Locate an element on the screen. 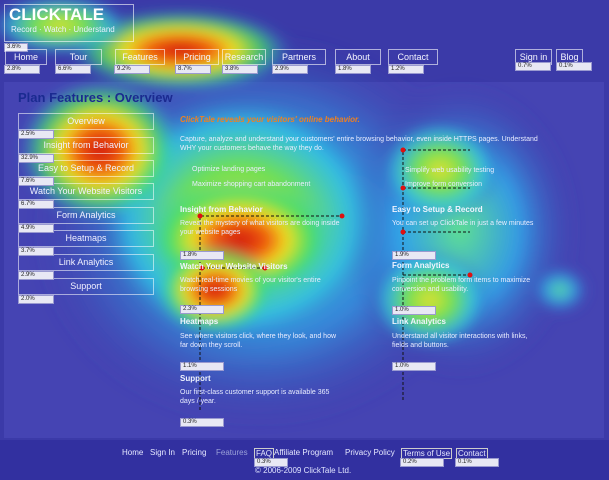  sidebar-link: Form Analytics is located at coordinates (86, 215).